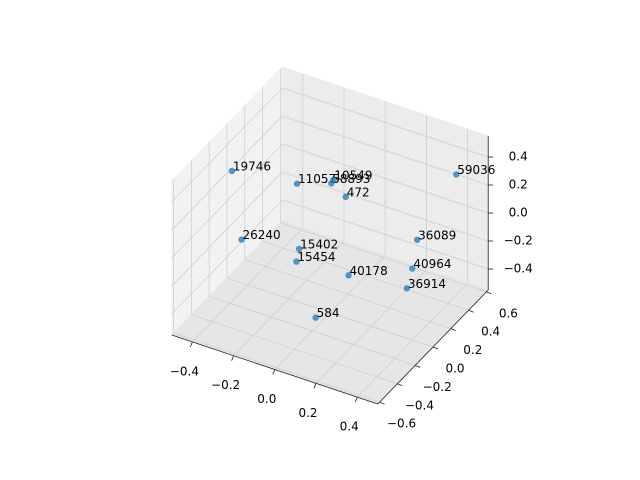  What do you see at coordinates (432, 264) in the screenshot?
I see `point-label: 40964` at bounding box center [432, 264].